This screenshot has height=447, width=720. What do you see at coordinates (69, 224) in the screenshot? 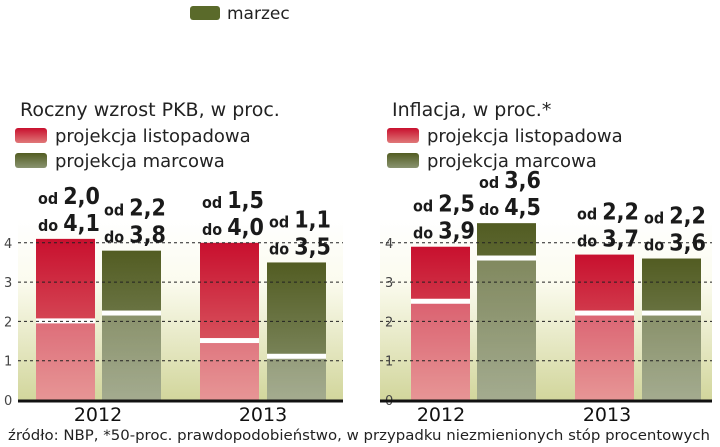
I see `range-label-to: do 4,1` at bounding box center [69, 224].